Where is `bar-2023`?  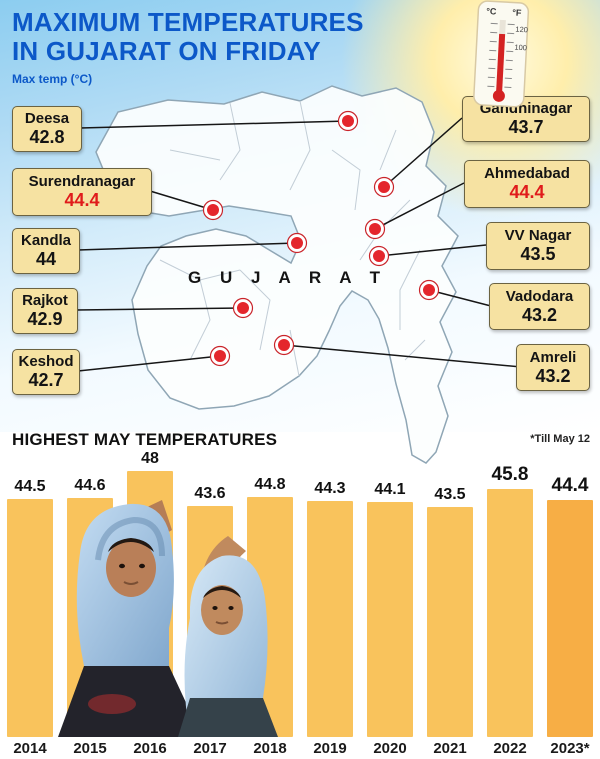 bar-2023 is located at coordinates (570, 618).